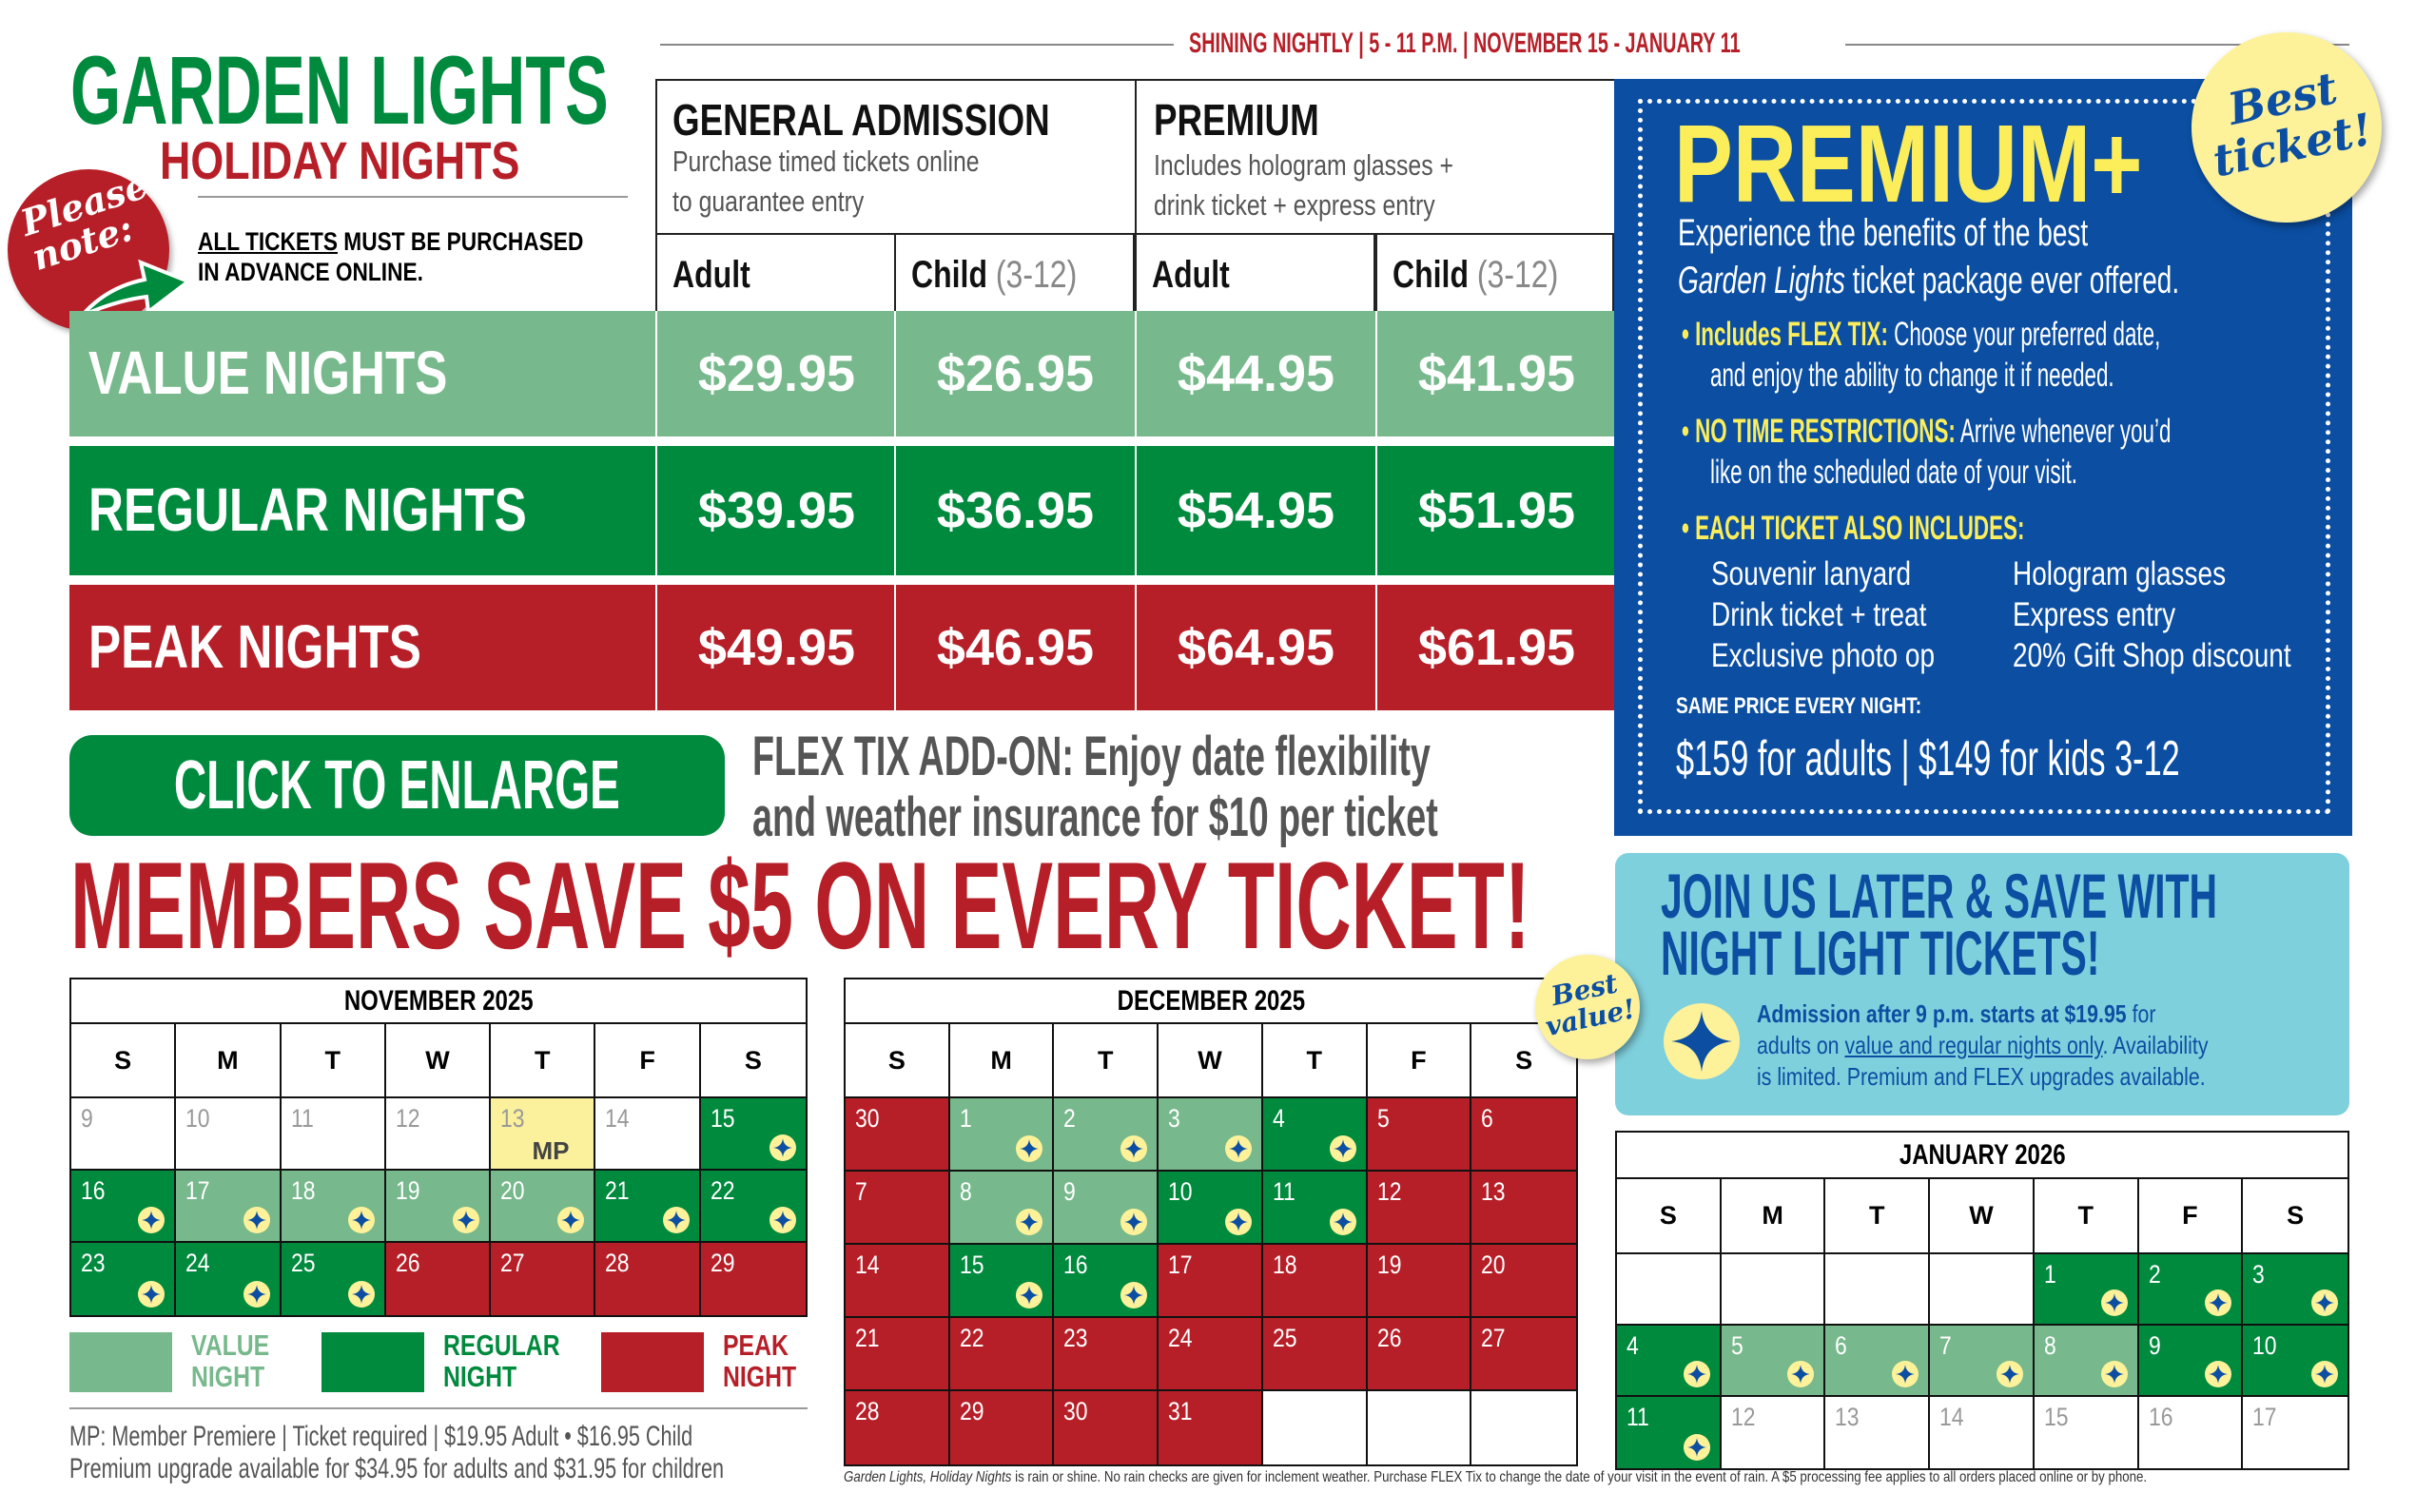 This screenshot has height=1512, width=2435. Describe the element at coordinates (1181, 1411) in the screenshot. I see `day-number: 31` at that location.